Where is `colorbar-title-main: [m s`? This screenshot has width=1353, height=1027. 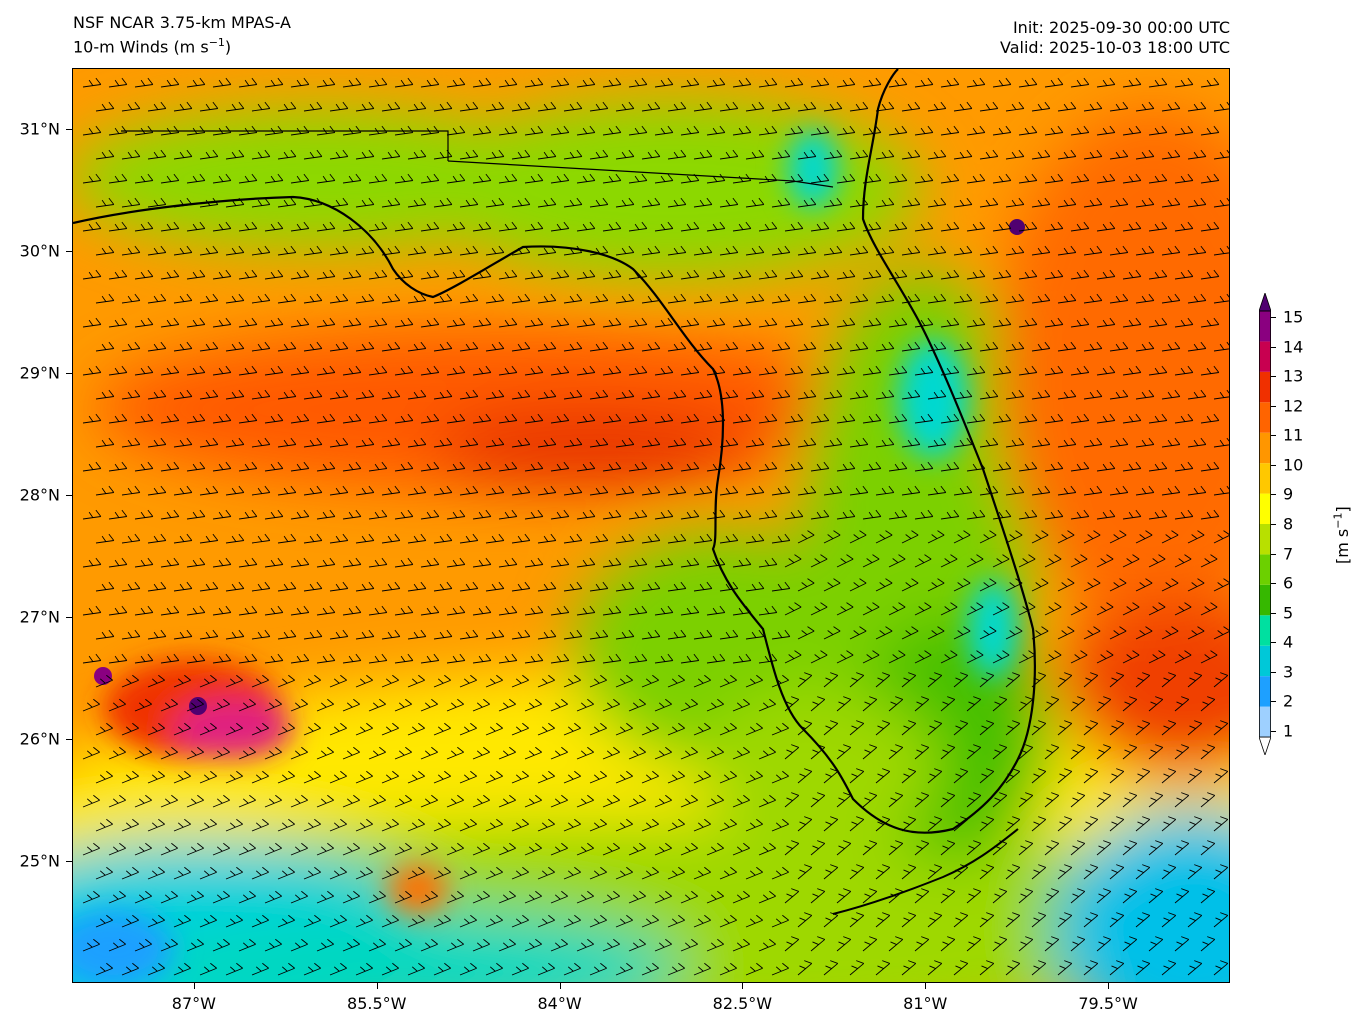 colorbar-title-main: [m s is located at coordinates (1343, 546).